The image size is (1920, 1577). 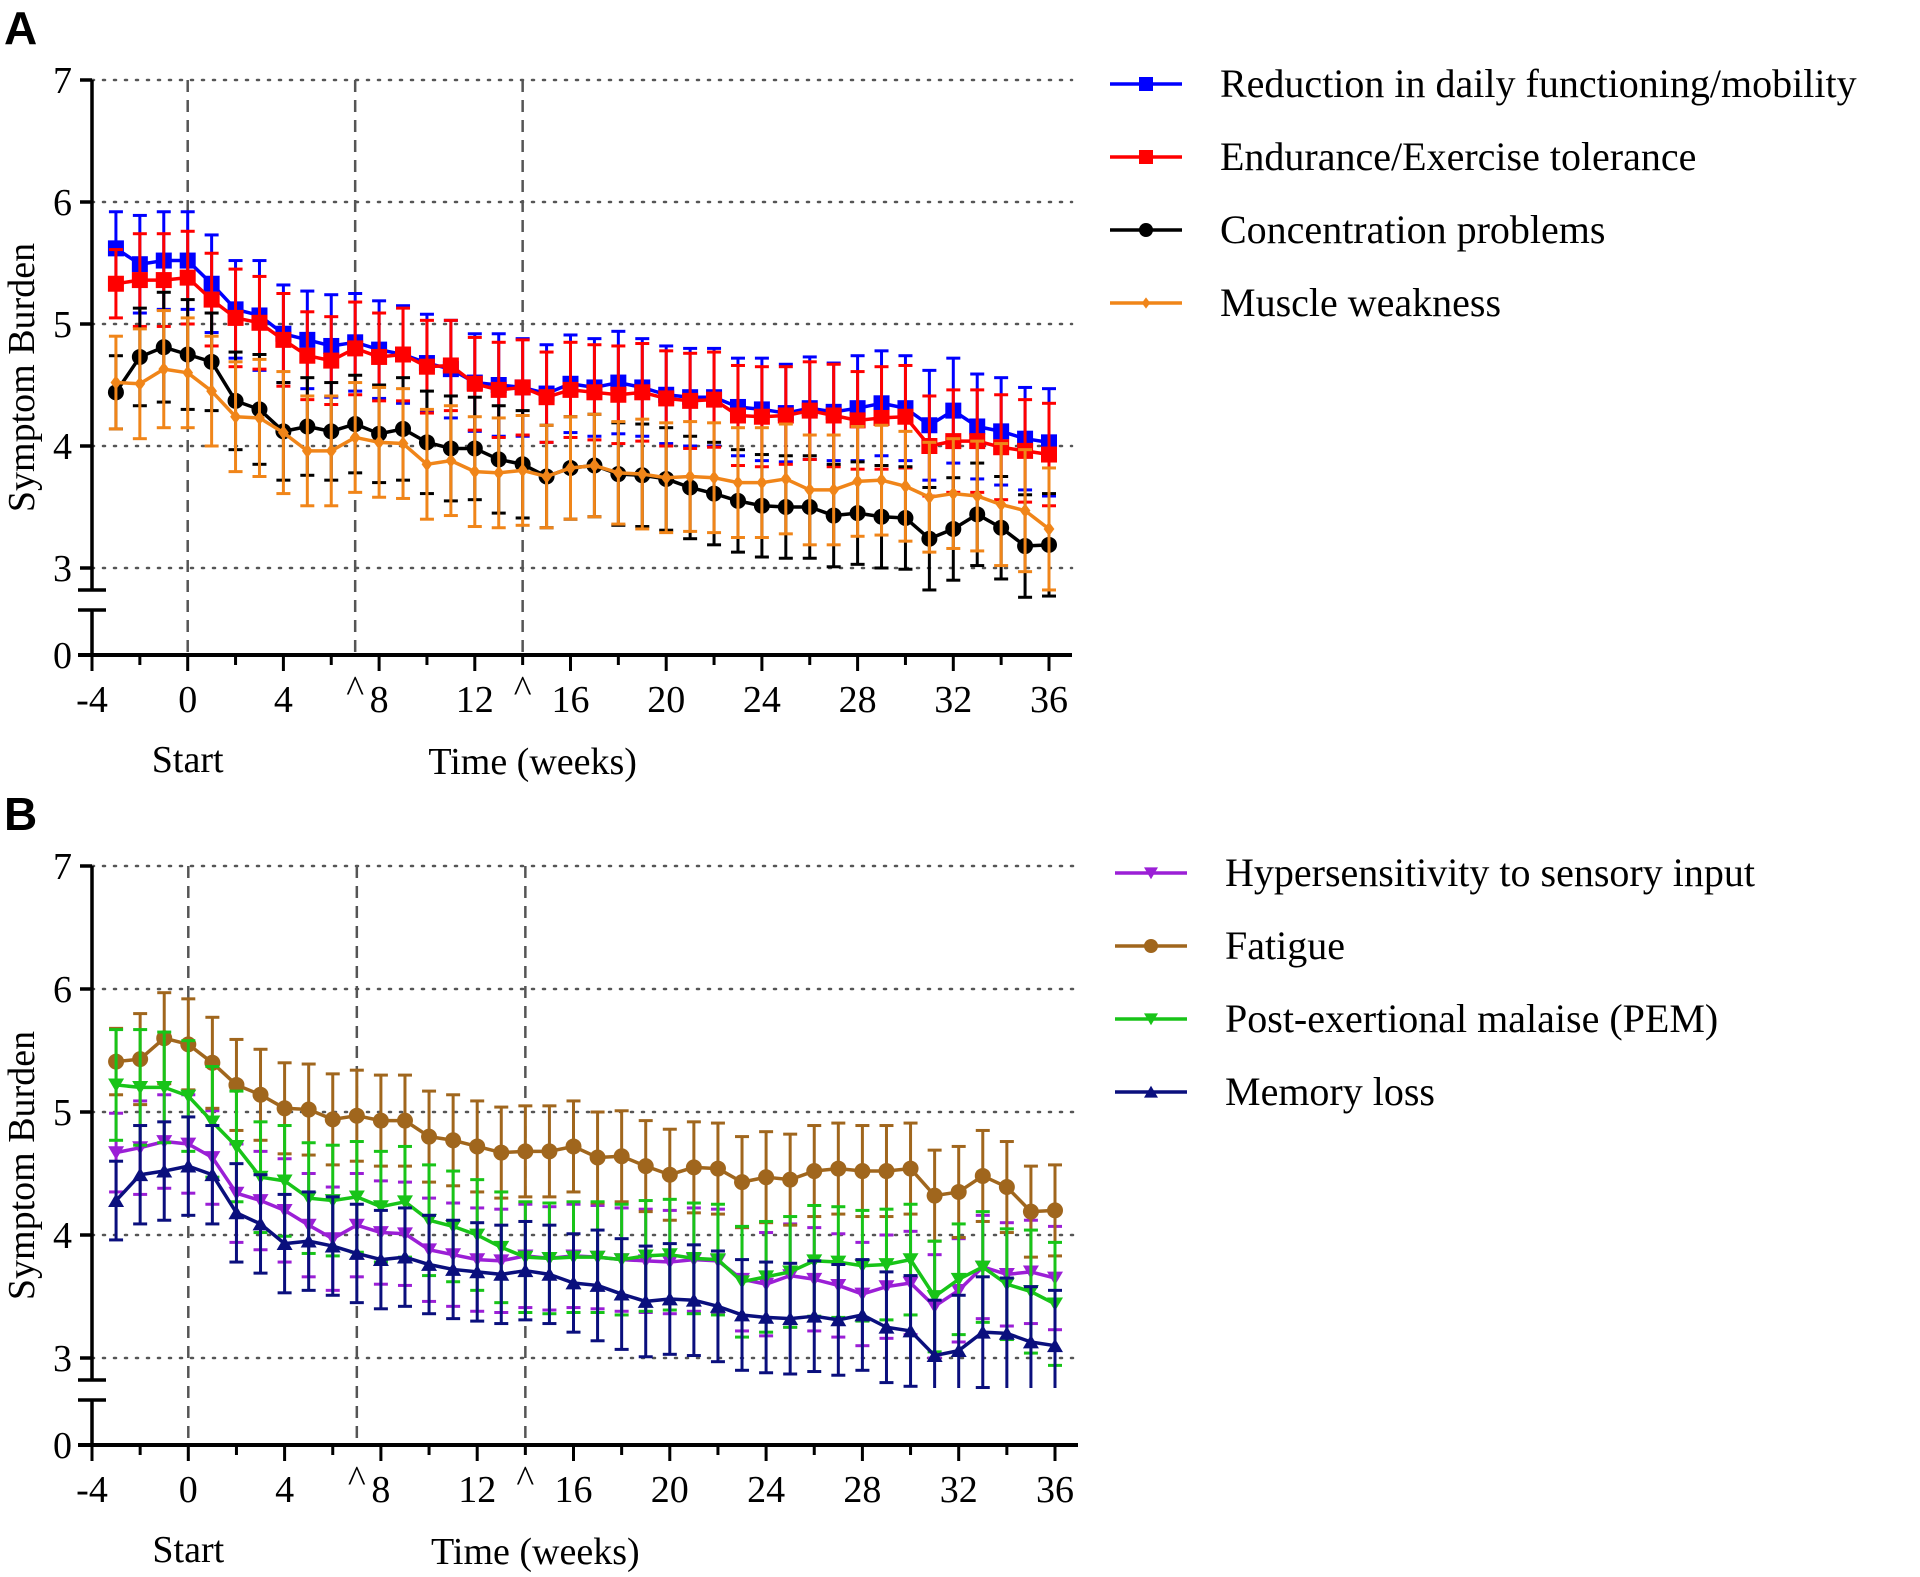 What do you see at coordinates (1285, 945) in the screenshot?
I see `legend-label: Fatigue` at bounding box center [1285, 945].